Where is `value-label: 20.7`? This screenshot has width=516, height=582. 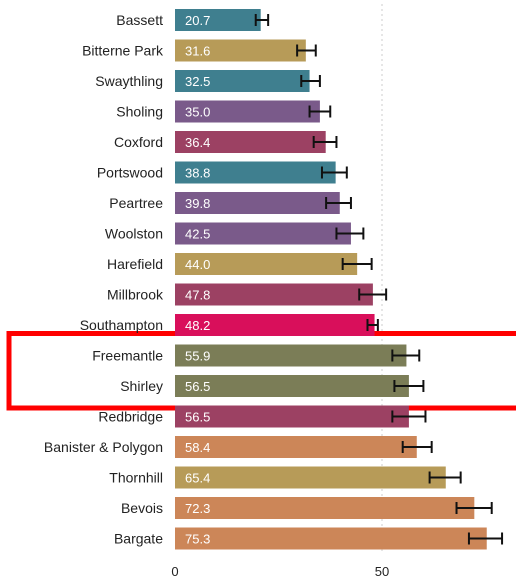
value-label: 20.7 is located at coordinates (197, 20).